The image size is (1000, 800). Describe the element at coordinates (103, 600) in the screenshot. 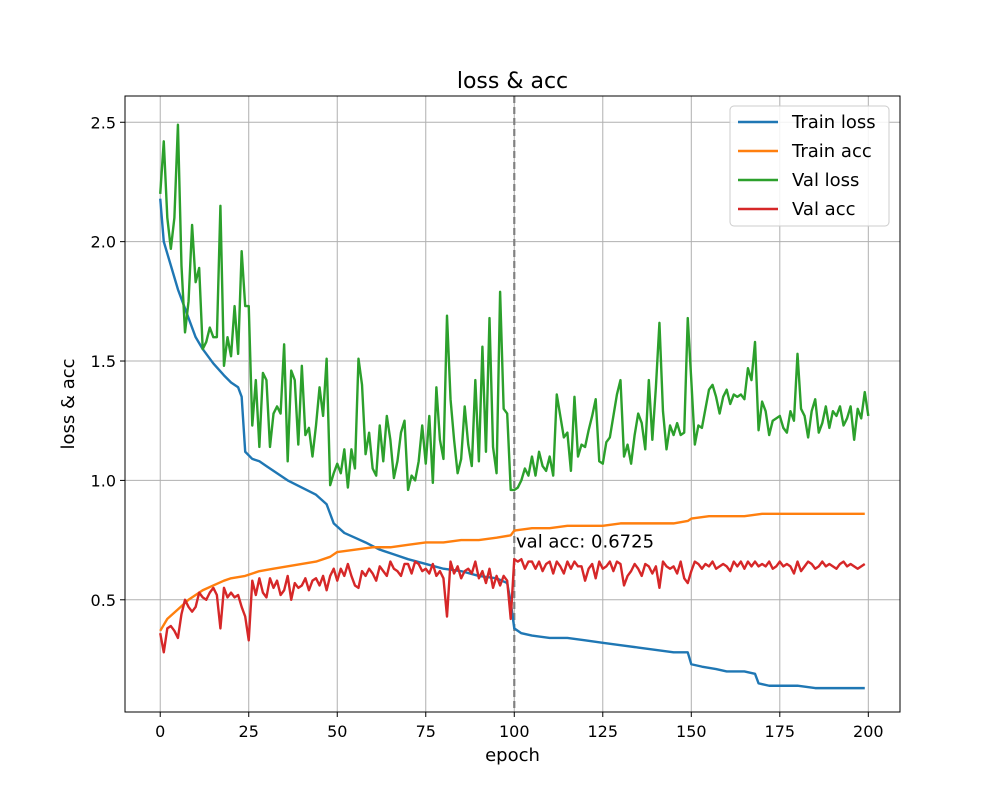

I see `y-tick-label: 0.5` at that location.